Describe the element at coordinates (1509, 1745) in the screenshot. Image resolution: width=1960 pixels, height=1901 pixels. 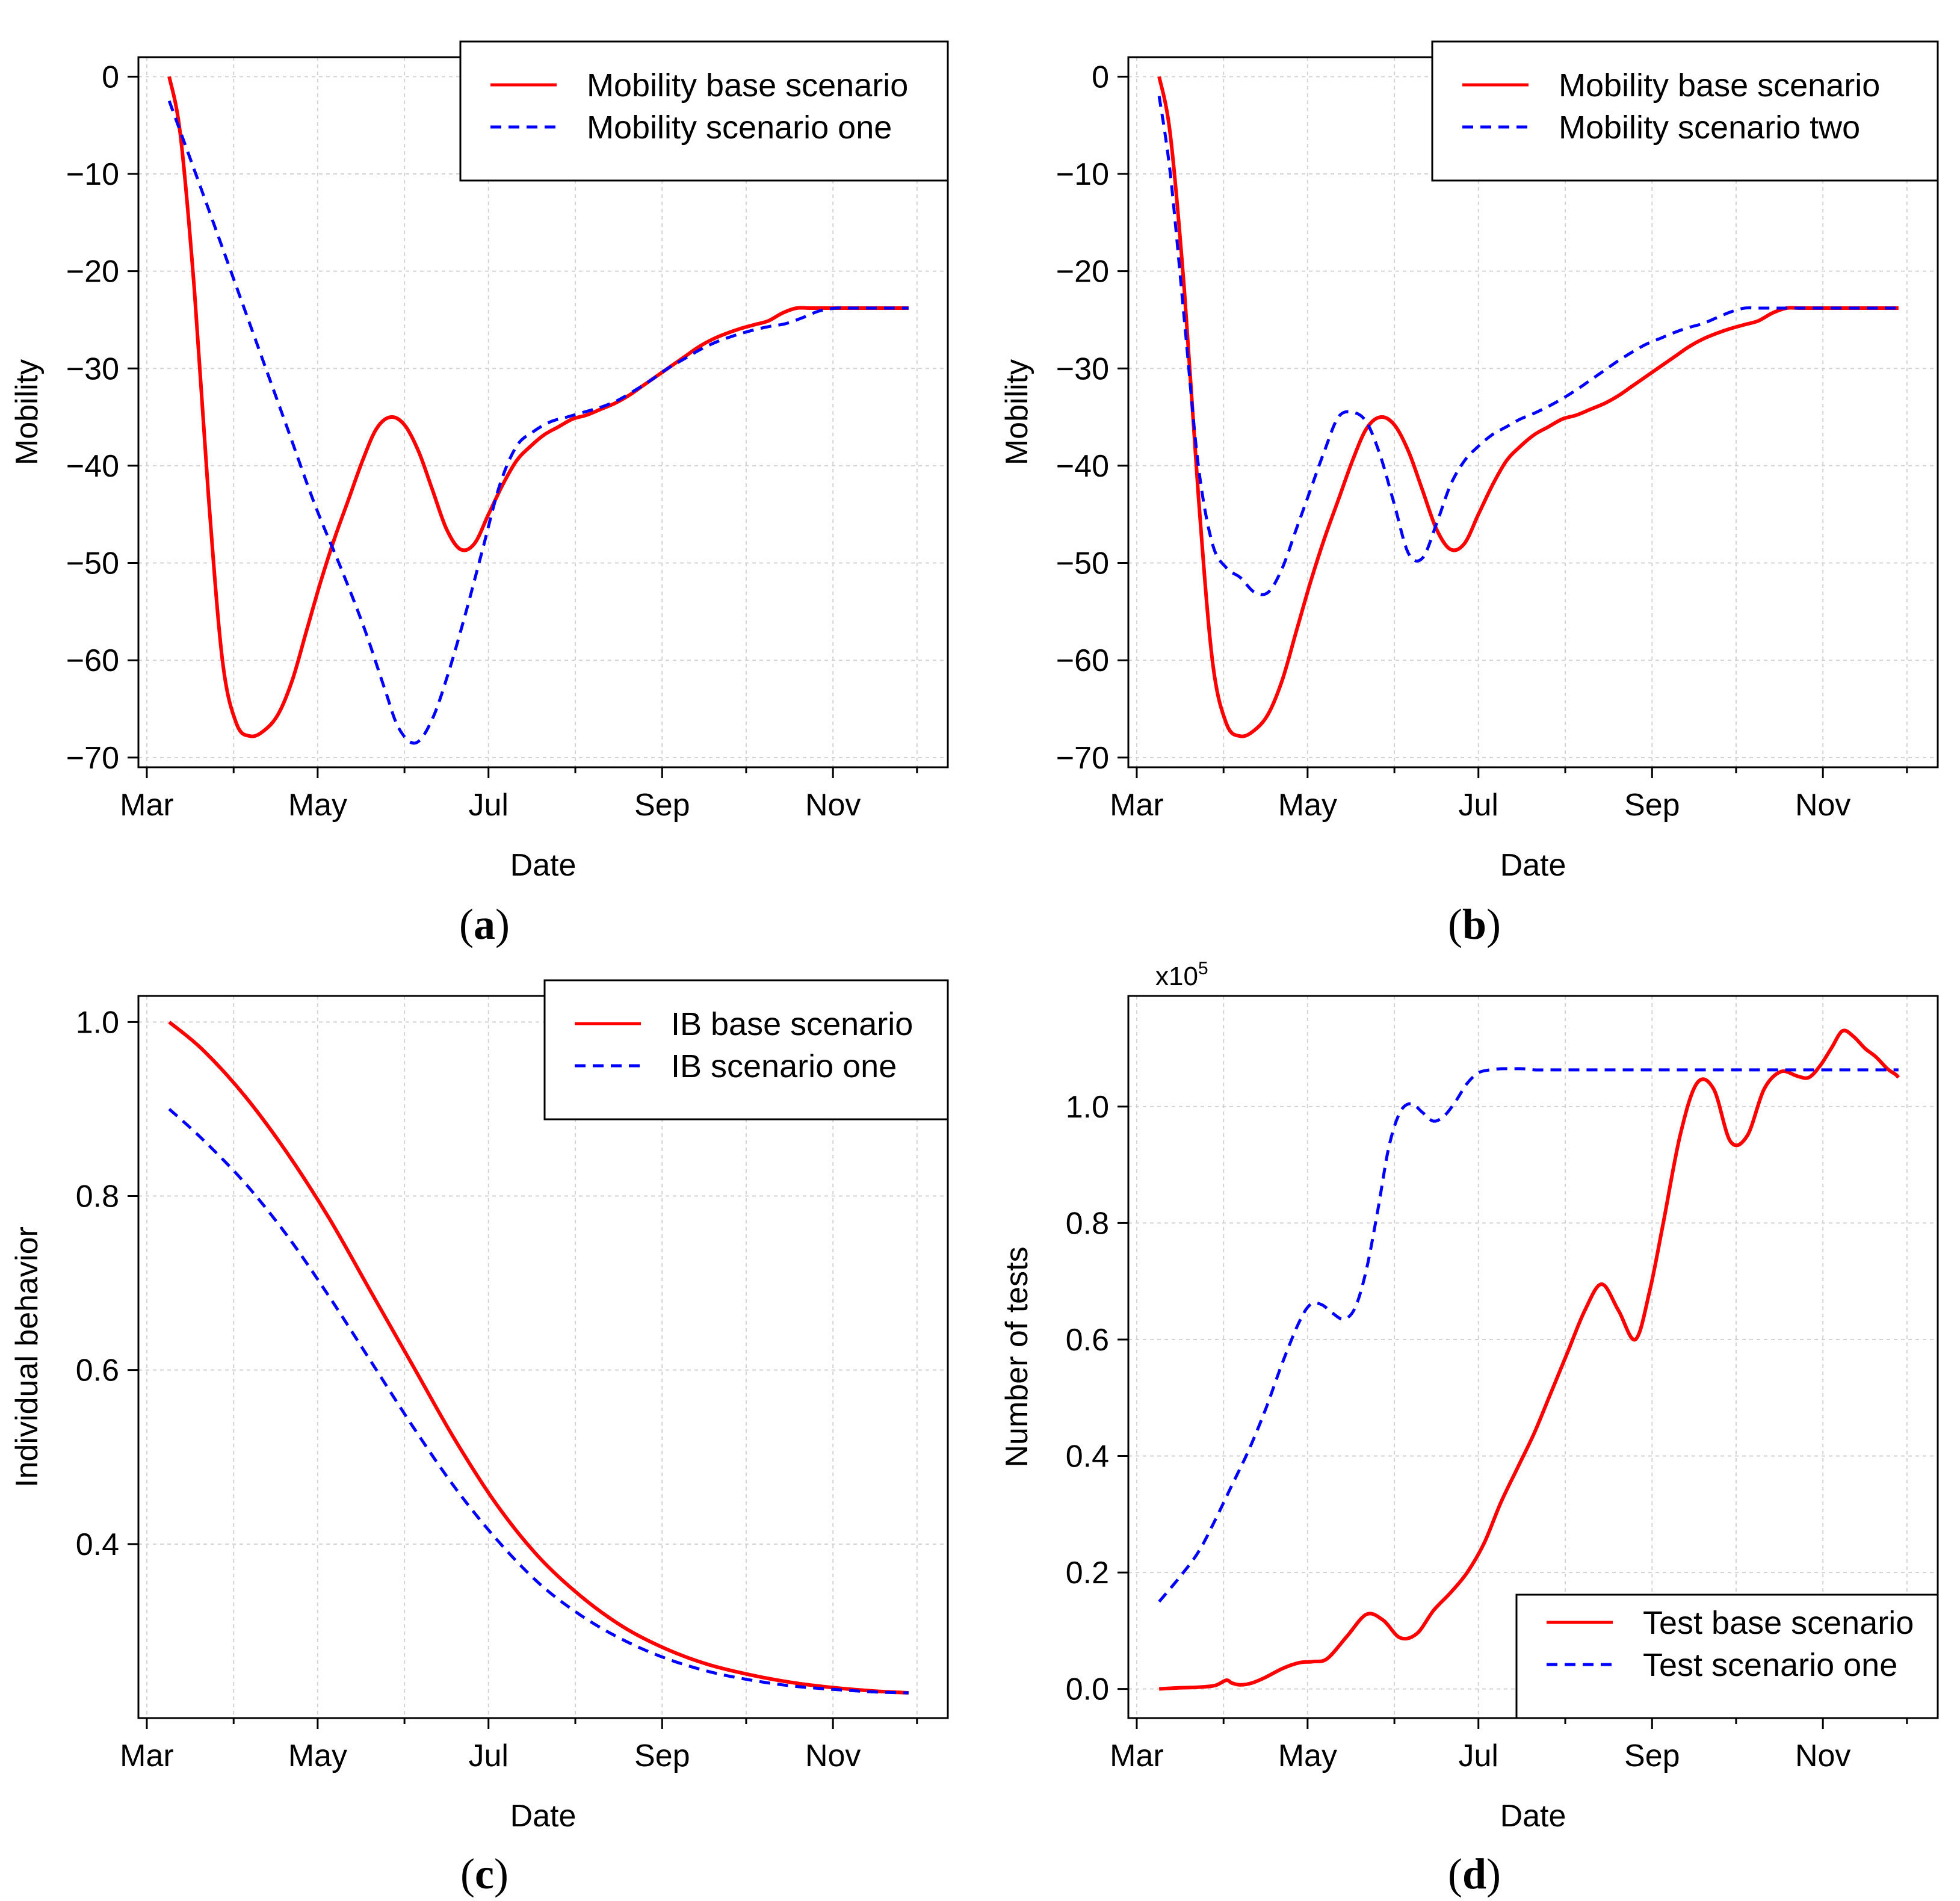
I see `panel-d-x-axis: Mar May Jul Sep Nov` at that location.